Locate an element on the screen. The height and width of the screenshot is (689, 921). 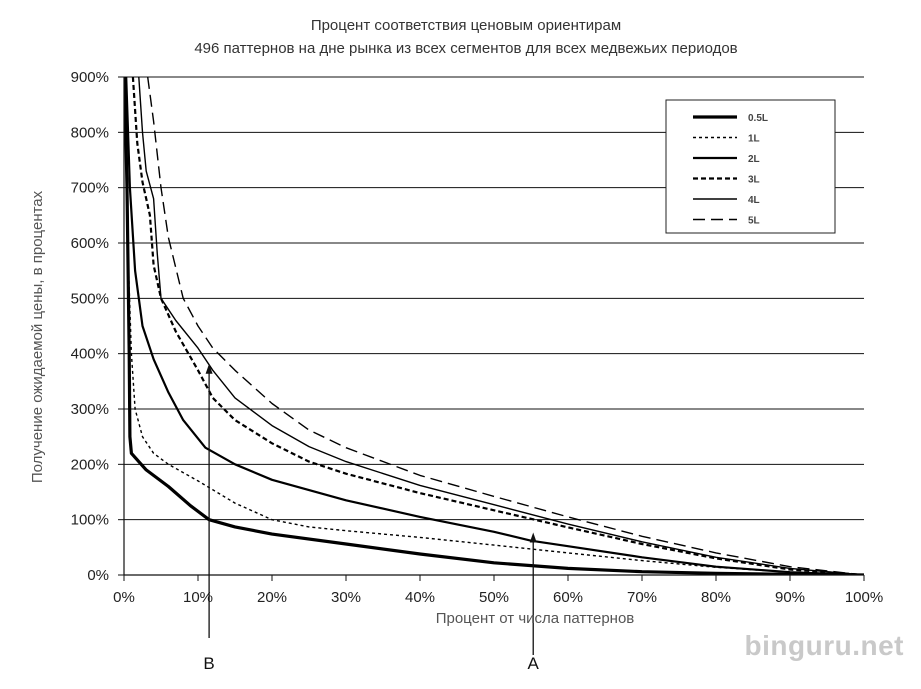
x-tick-label: 80% is located at coordinates (716, 597).